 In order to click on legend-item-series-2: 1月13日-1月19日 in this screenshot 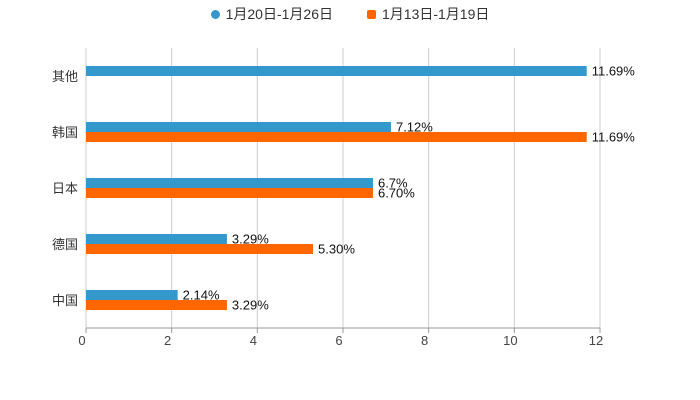, I will do `click(428, 14)`.